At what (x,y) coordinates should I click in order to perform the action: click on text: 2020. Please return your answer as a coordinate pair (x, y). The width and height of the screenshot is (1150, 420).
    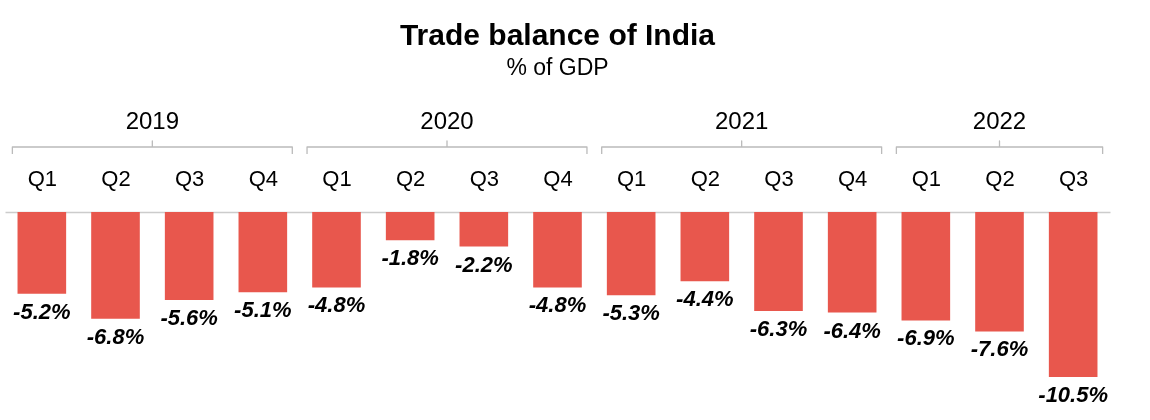
    Looking at the image, I should click on (447, 120).